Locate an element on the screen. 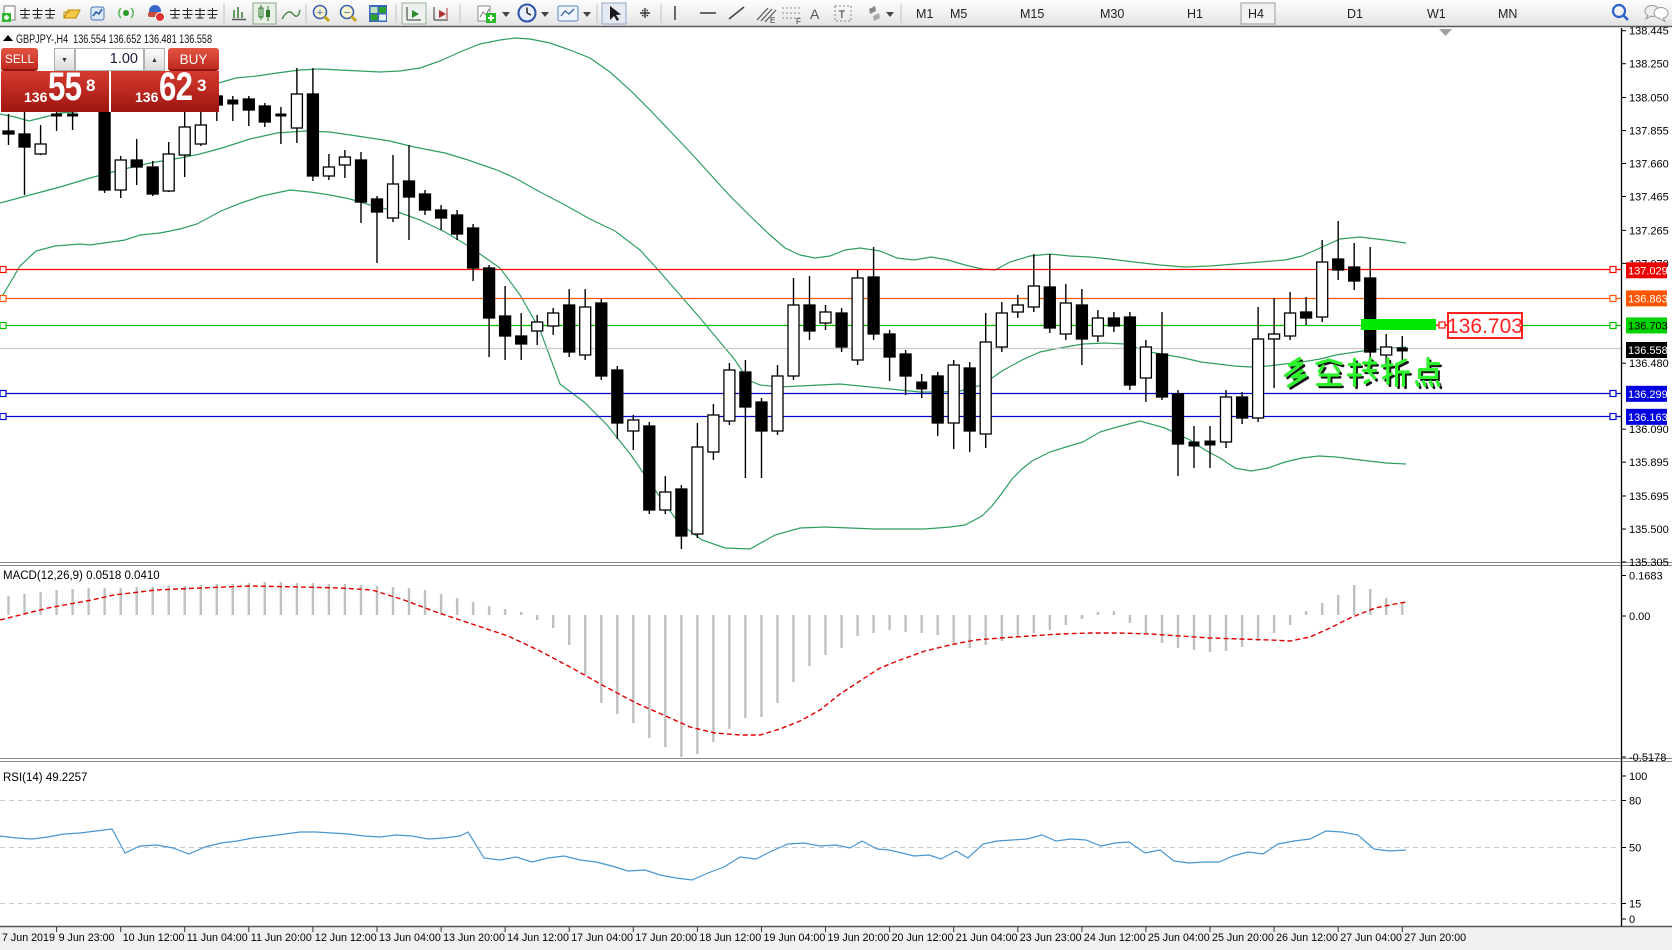 This screenshot has height=950, width=1672. svg-text: 7 Jun 2019 is located at coordinates (28, 938).